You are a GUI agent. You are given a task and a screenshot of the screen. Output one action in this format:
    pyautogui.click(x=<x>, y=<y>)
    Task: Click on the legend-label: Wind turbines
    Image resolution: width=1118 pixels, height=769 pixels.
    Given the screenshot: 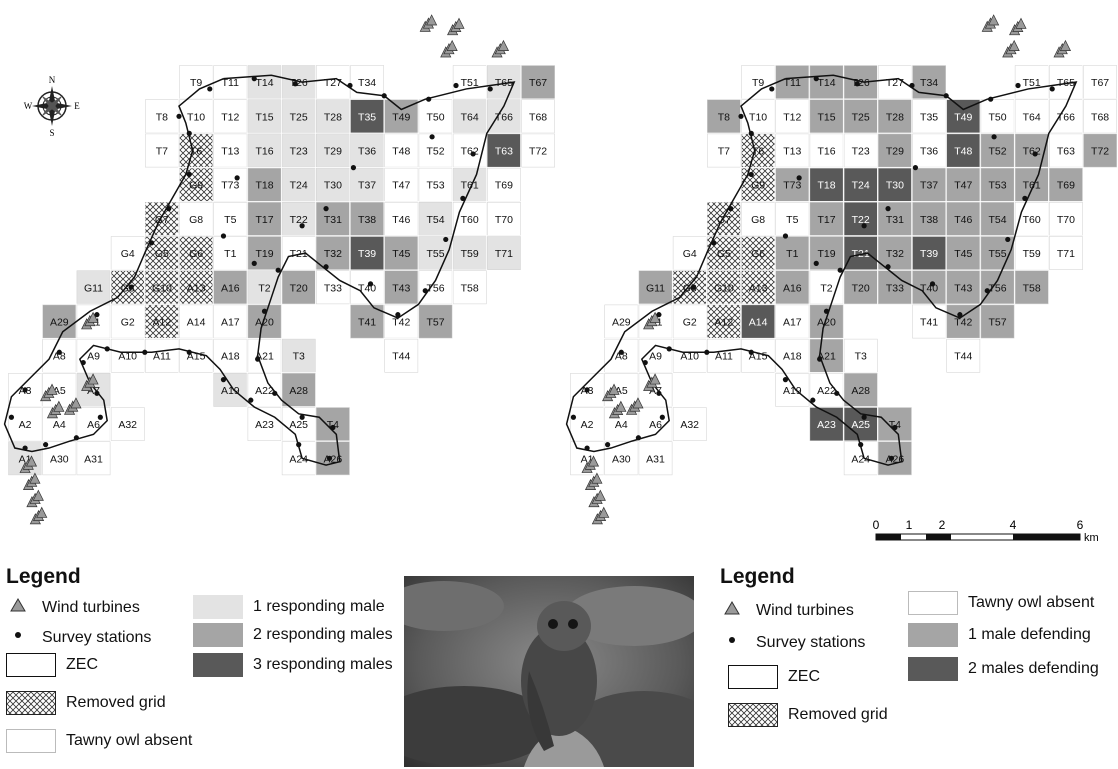 What is the action you would take?
    pyautogui.click(x=805, y=610)
    